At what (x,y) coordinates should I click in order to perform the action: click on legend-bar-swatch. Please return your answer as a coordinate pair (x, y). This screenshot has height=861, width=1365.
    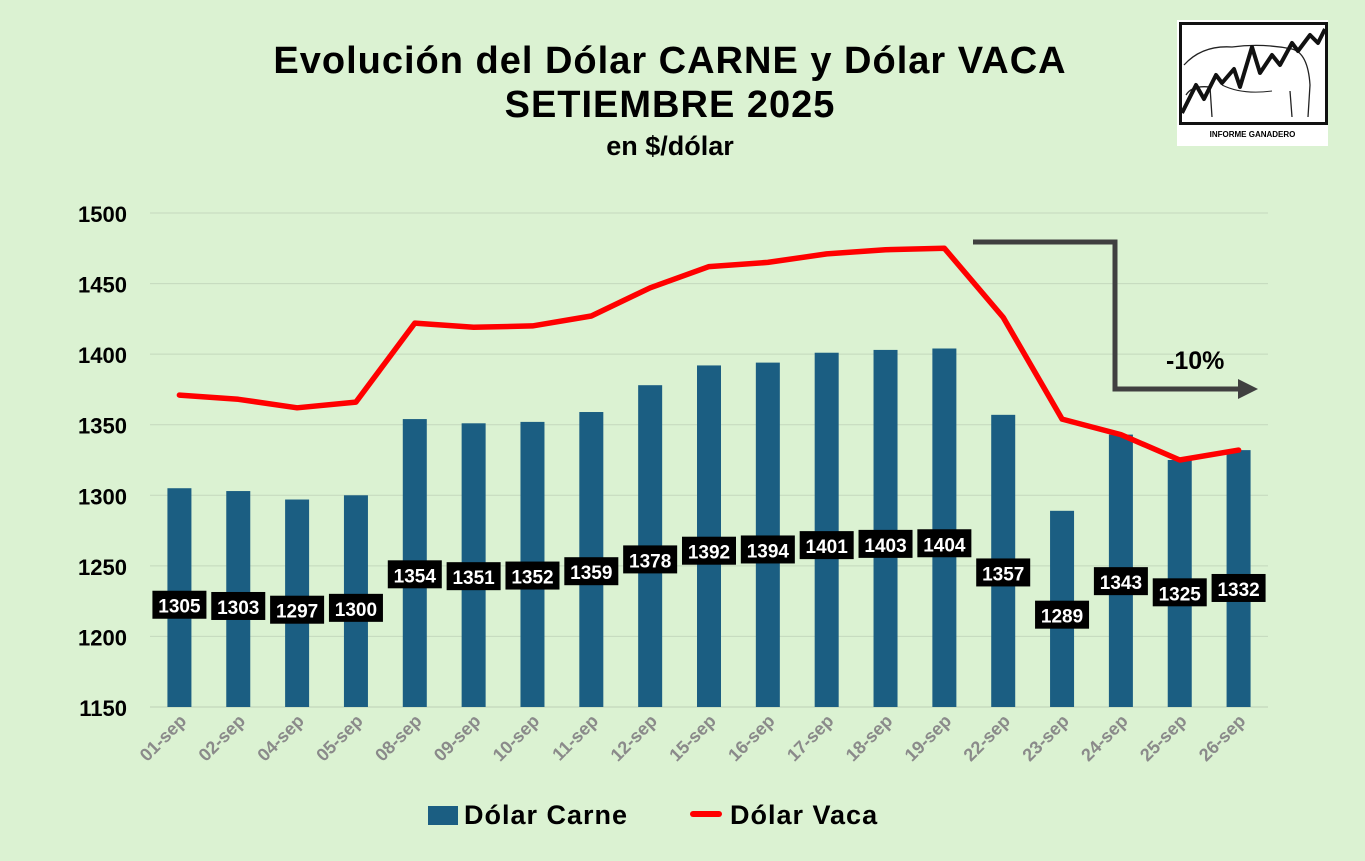
    Looking at the image, I should click on (443, 815).